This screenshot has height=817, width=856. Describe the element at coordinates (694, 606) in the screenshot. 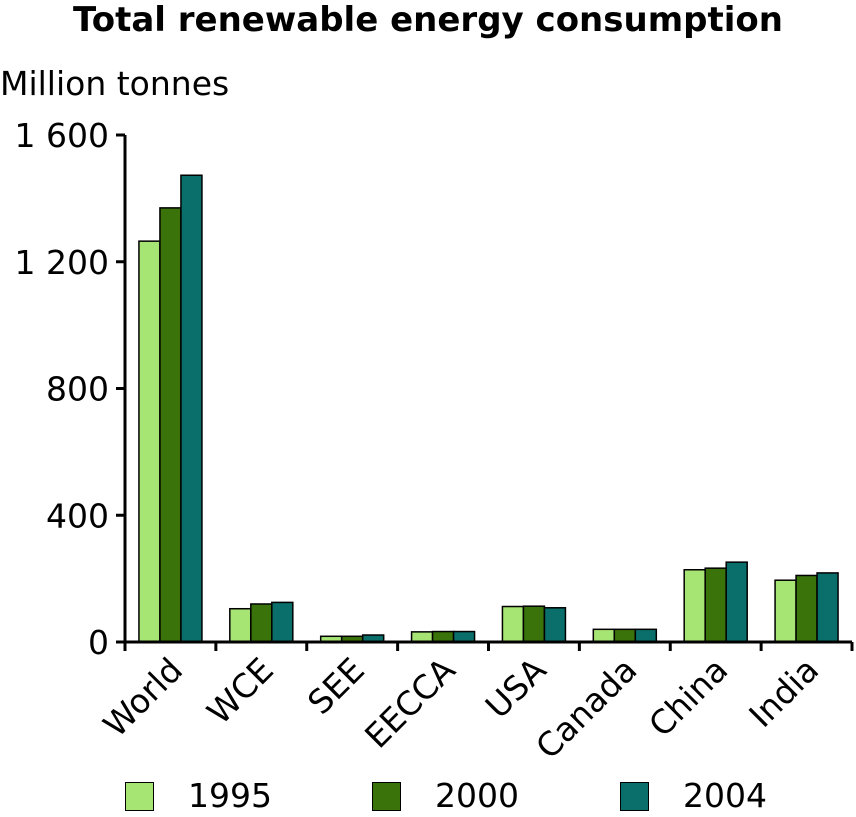

I see `bar-china-1995` at that location.